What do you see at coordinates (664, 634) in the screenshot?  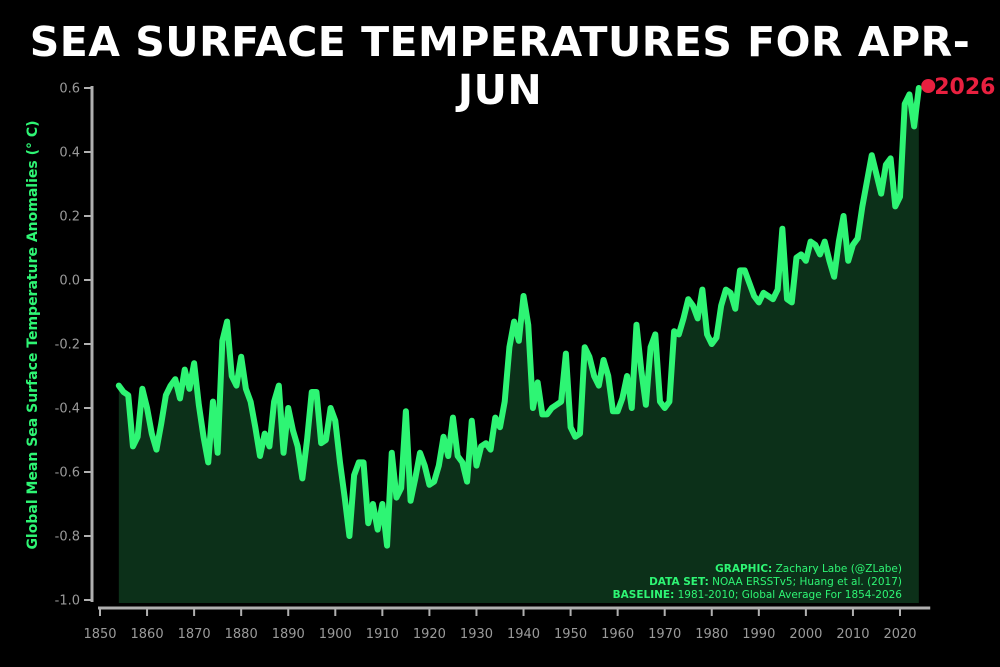 I see `x-tick-label: 1970` at bounding box center [664, 634].